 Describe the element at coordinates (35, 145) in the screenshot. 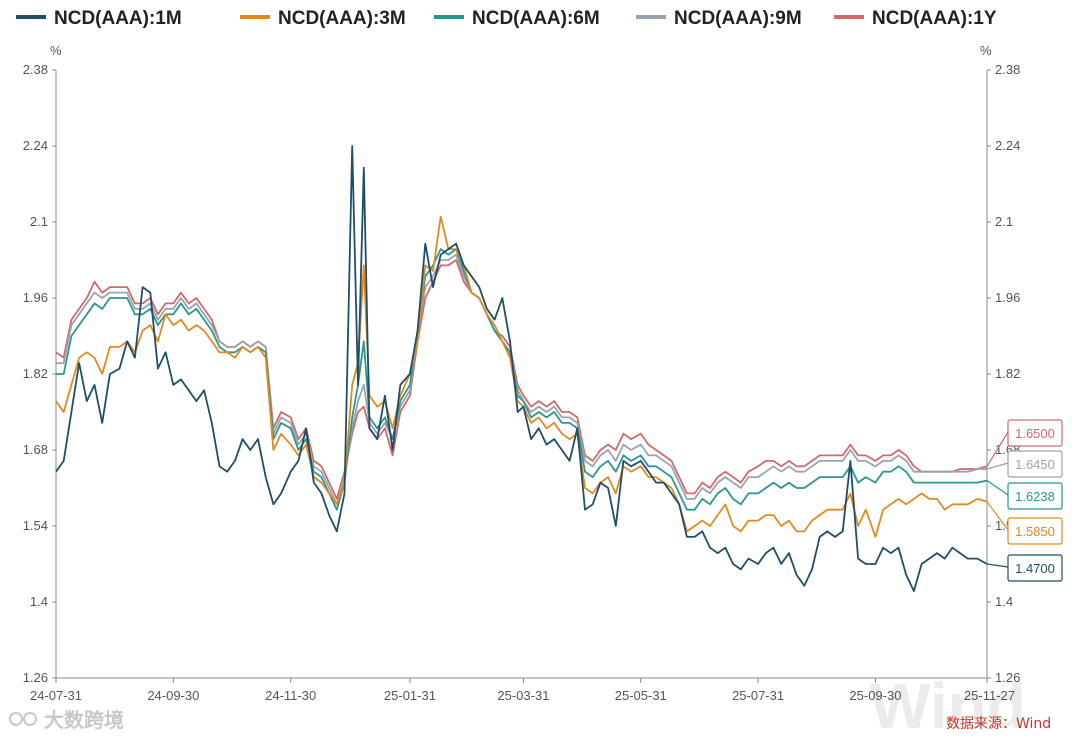

I see `y-tick-label-left: 2.24` at that location.